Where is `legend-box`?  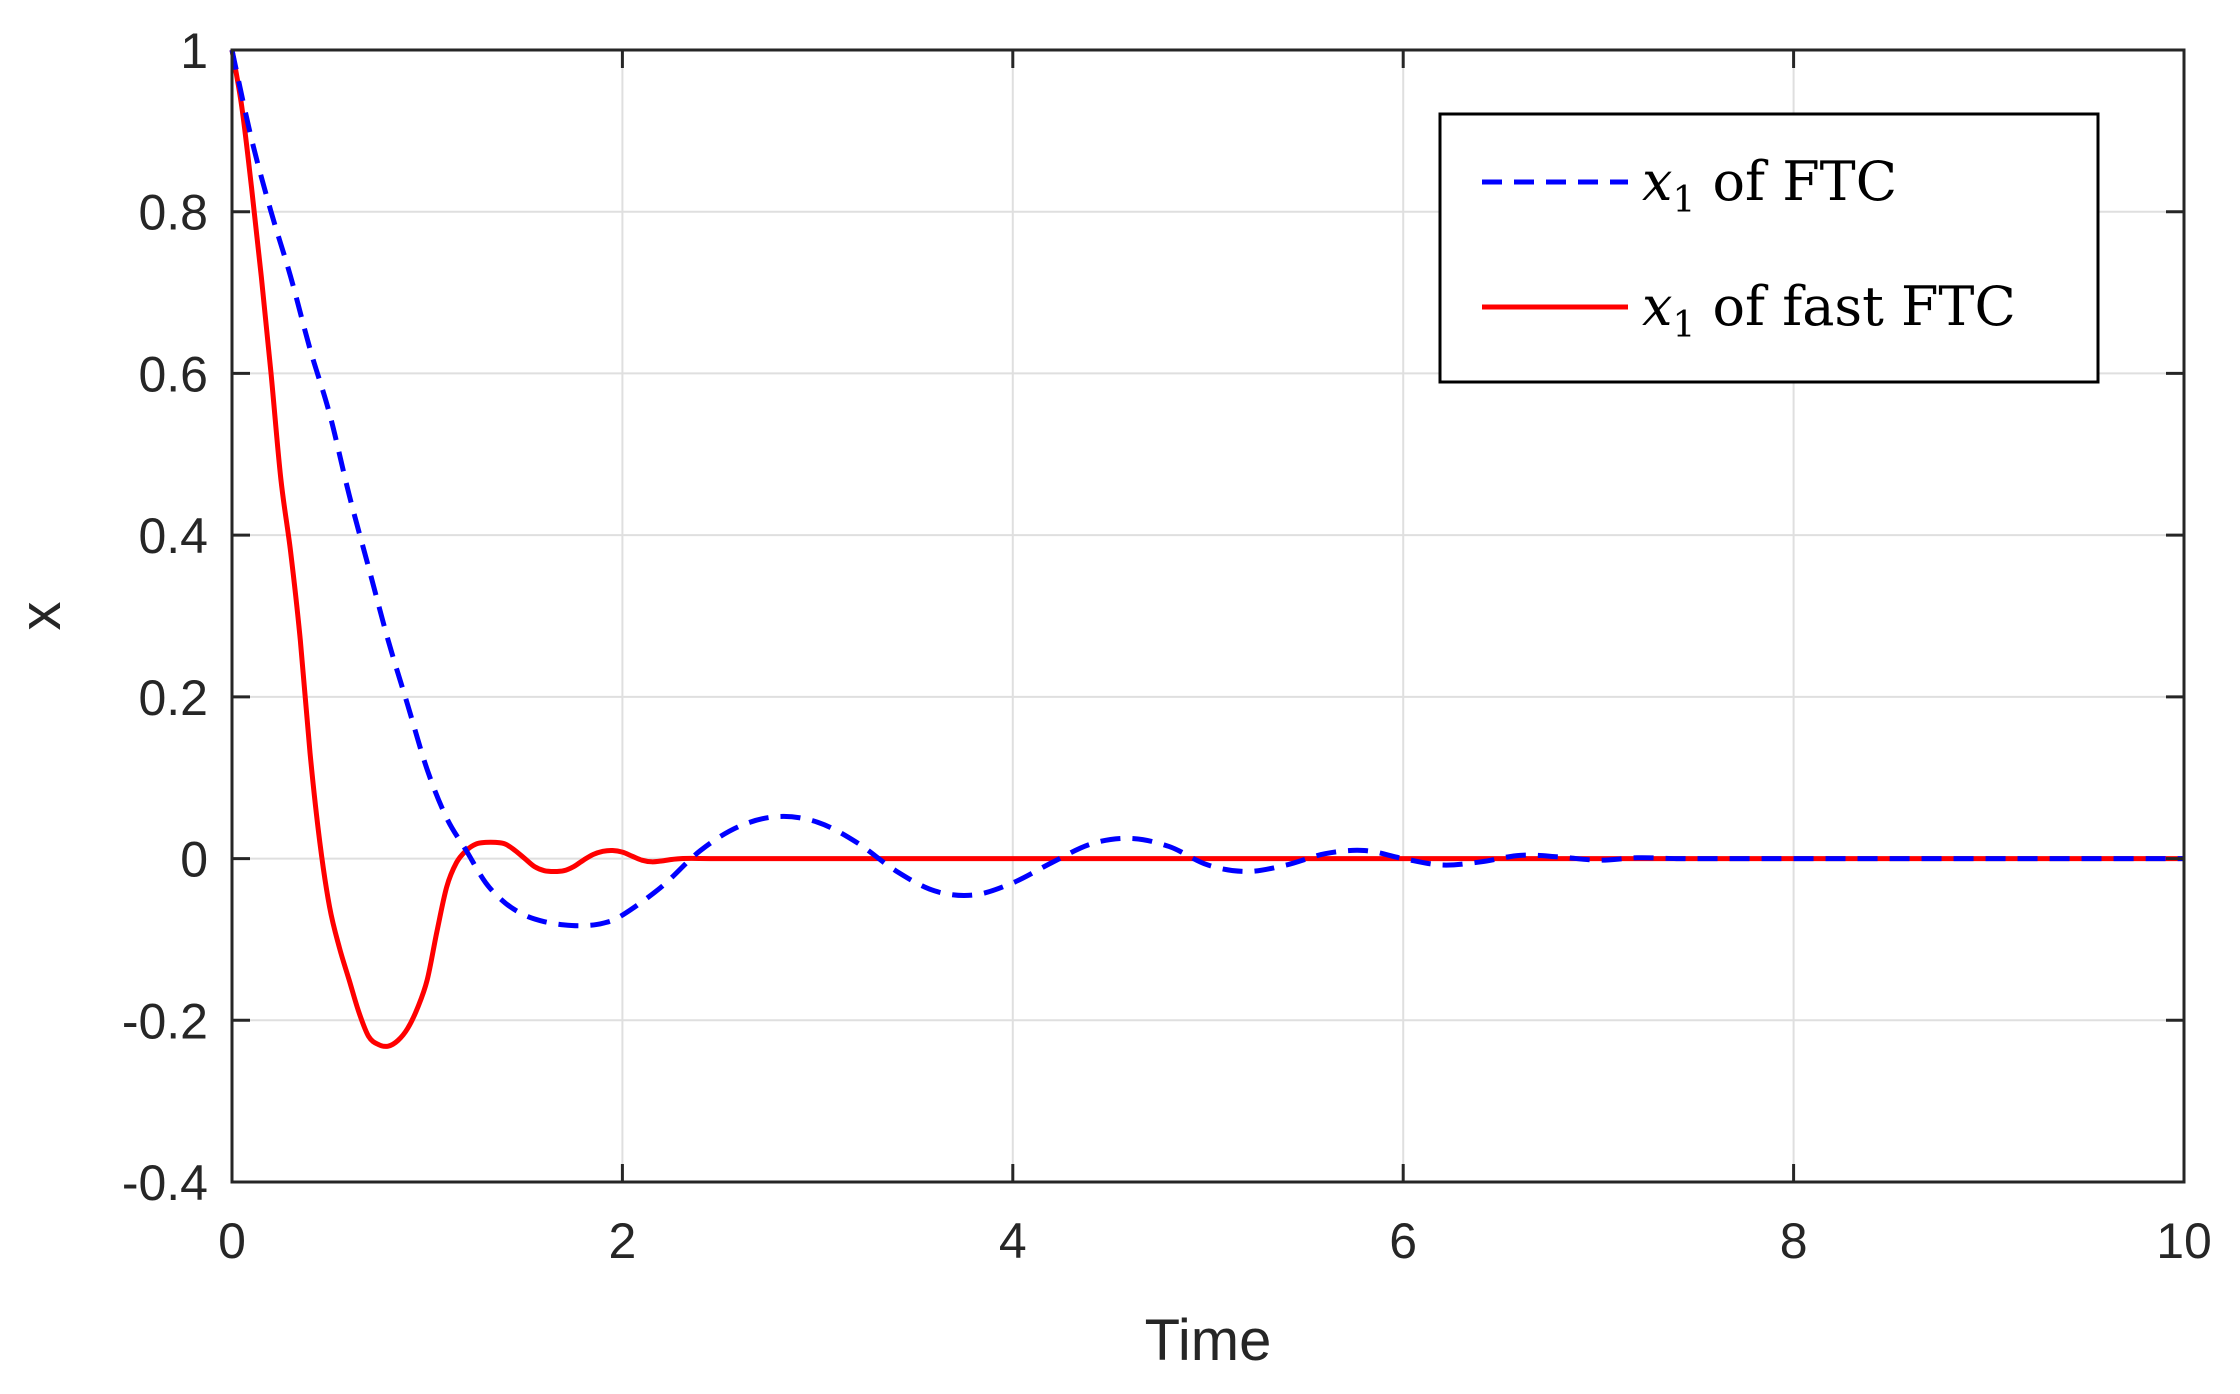
legend-box is located at coordinates (1769, 248).